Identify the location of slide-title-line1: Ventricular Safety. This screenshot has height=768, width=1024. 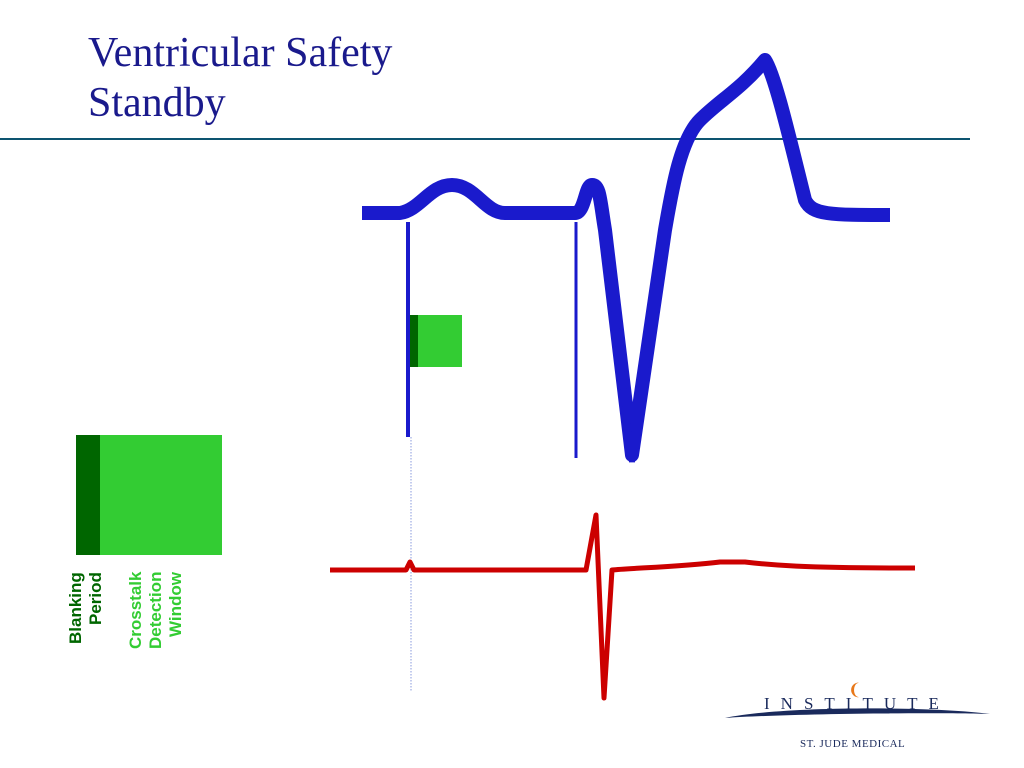
(240, 53).